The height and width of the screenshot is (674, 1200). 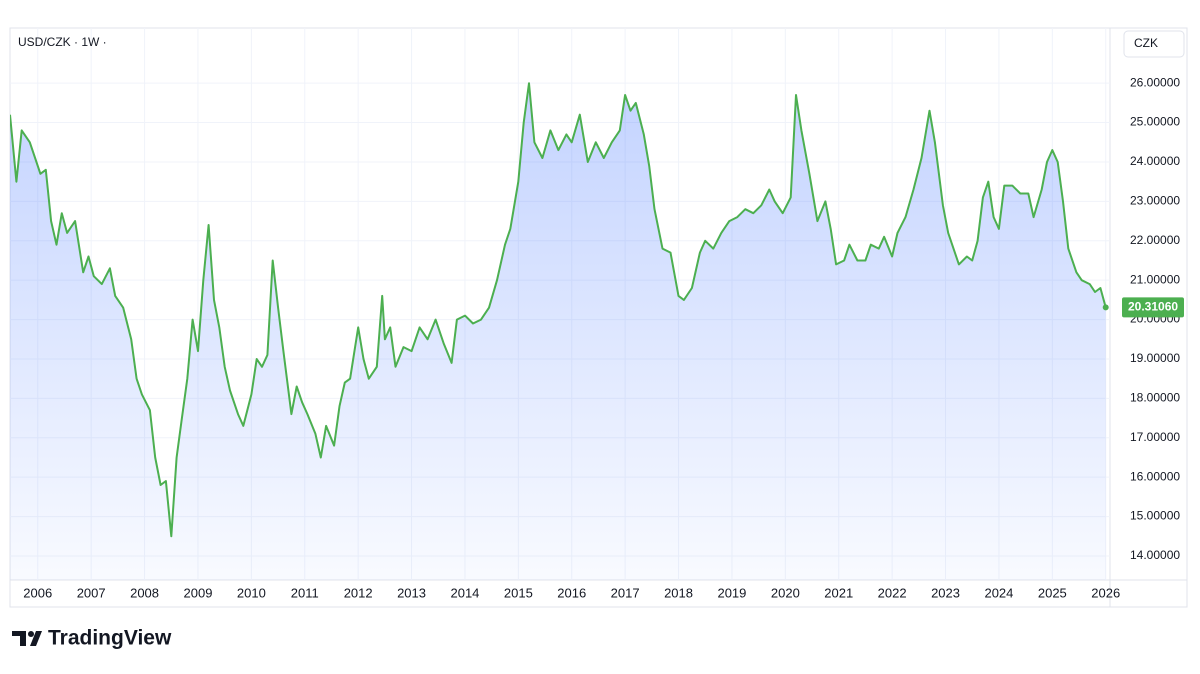 I want to click on last-price-tag, so click(x=1153, y=307).